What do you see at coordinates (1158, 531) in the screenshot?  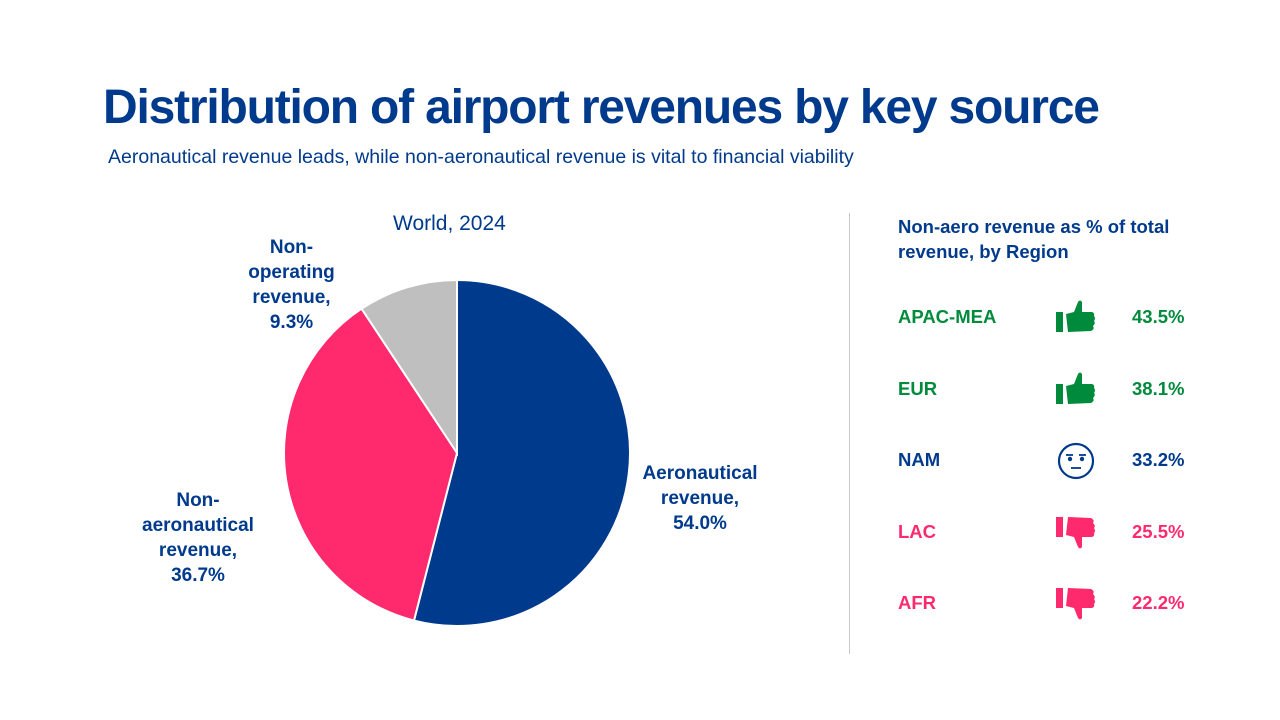 I see `region-value: 25.5%` at bounding box center [1158, 531].